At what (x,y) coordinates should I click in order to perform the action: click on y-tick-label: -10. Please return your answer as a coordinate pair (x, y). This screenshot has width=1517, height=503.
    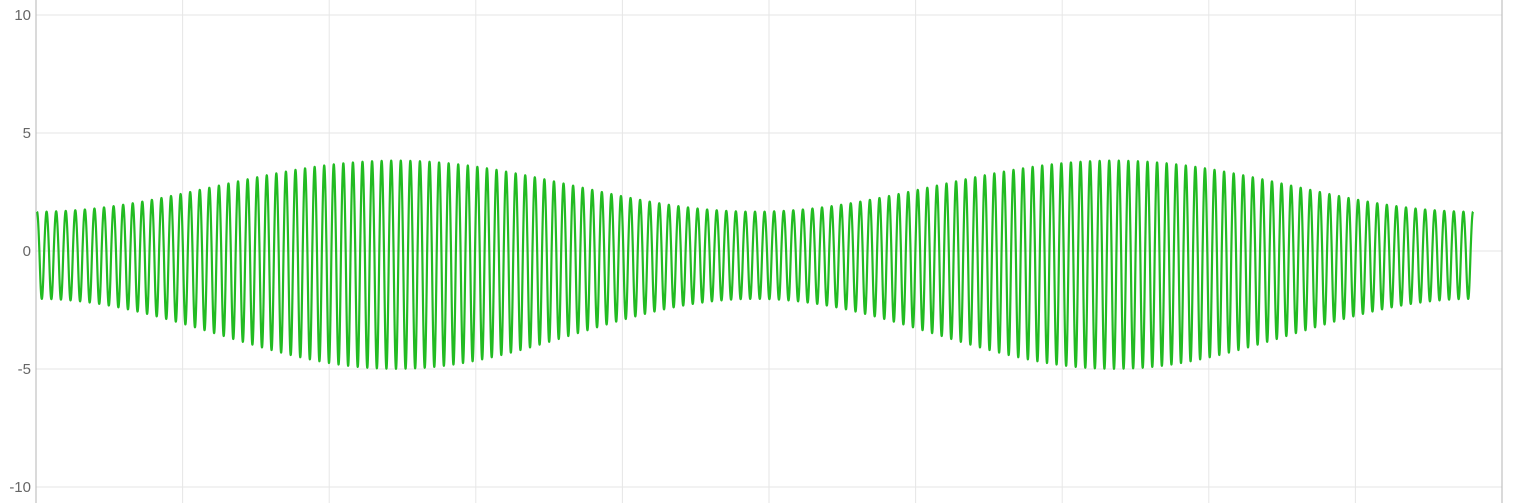
    Looking at the image, I should click on (20, 487).